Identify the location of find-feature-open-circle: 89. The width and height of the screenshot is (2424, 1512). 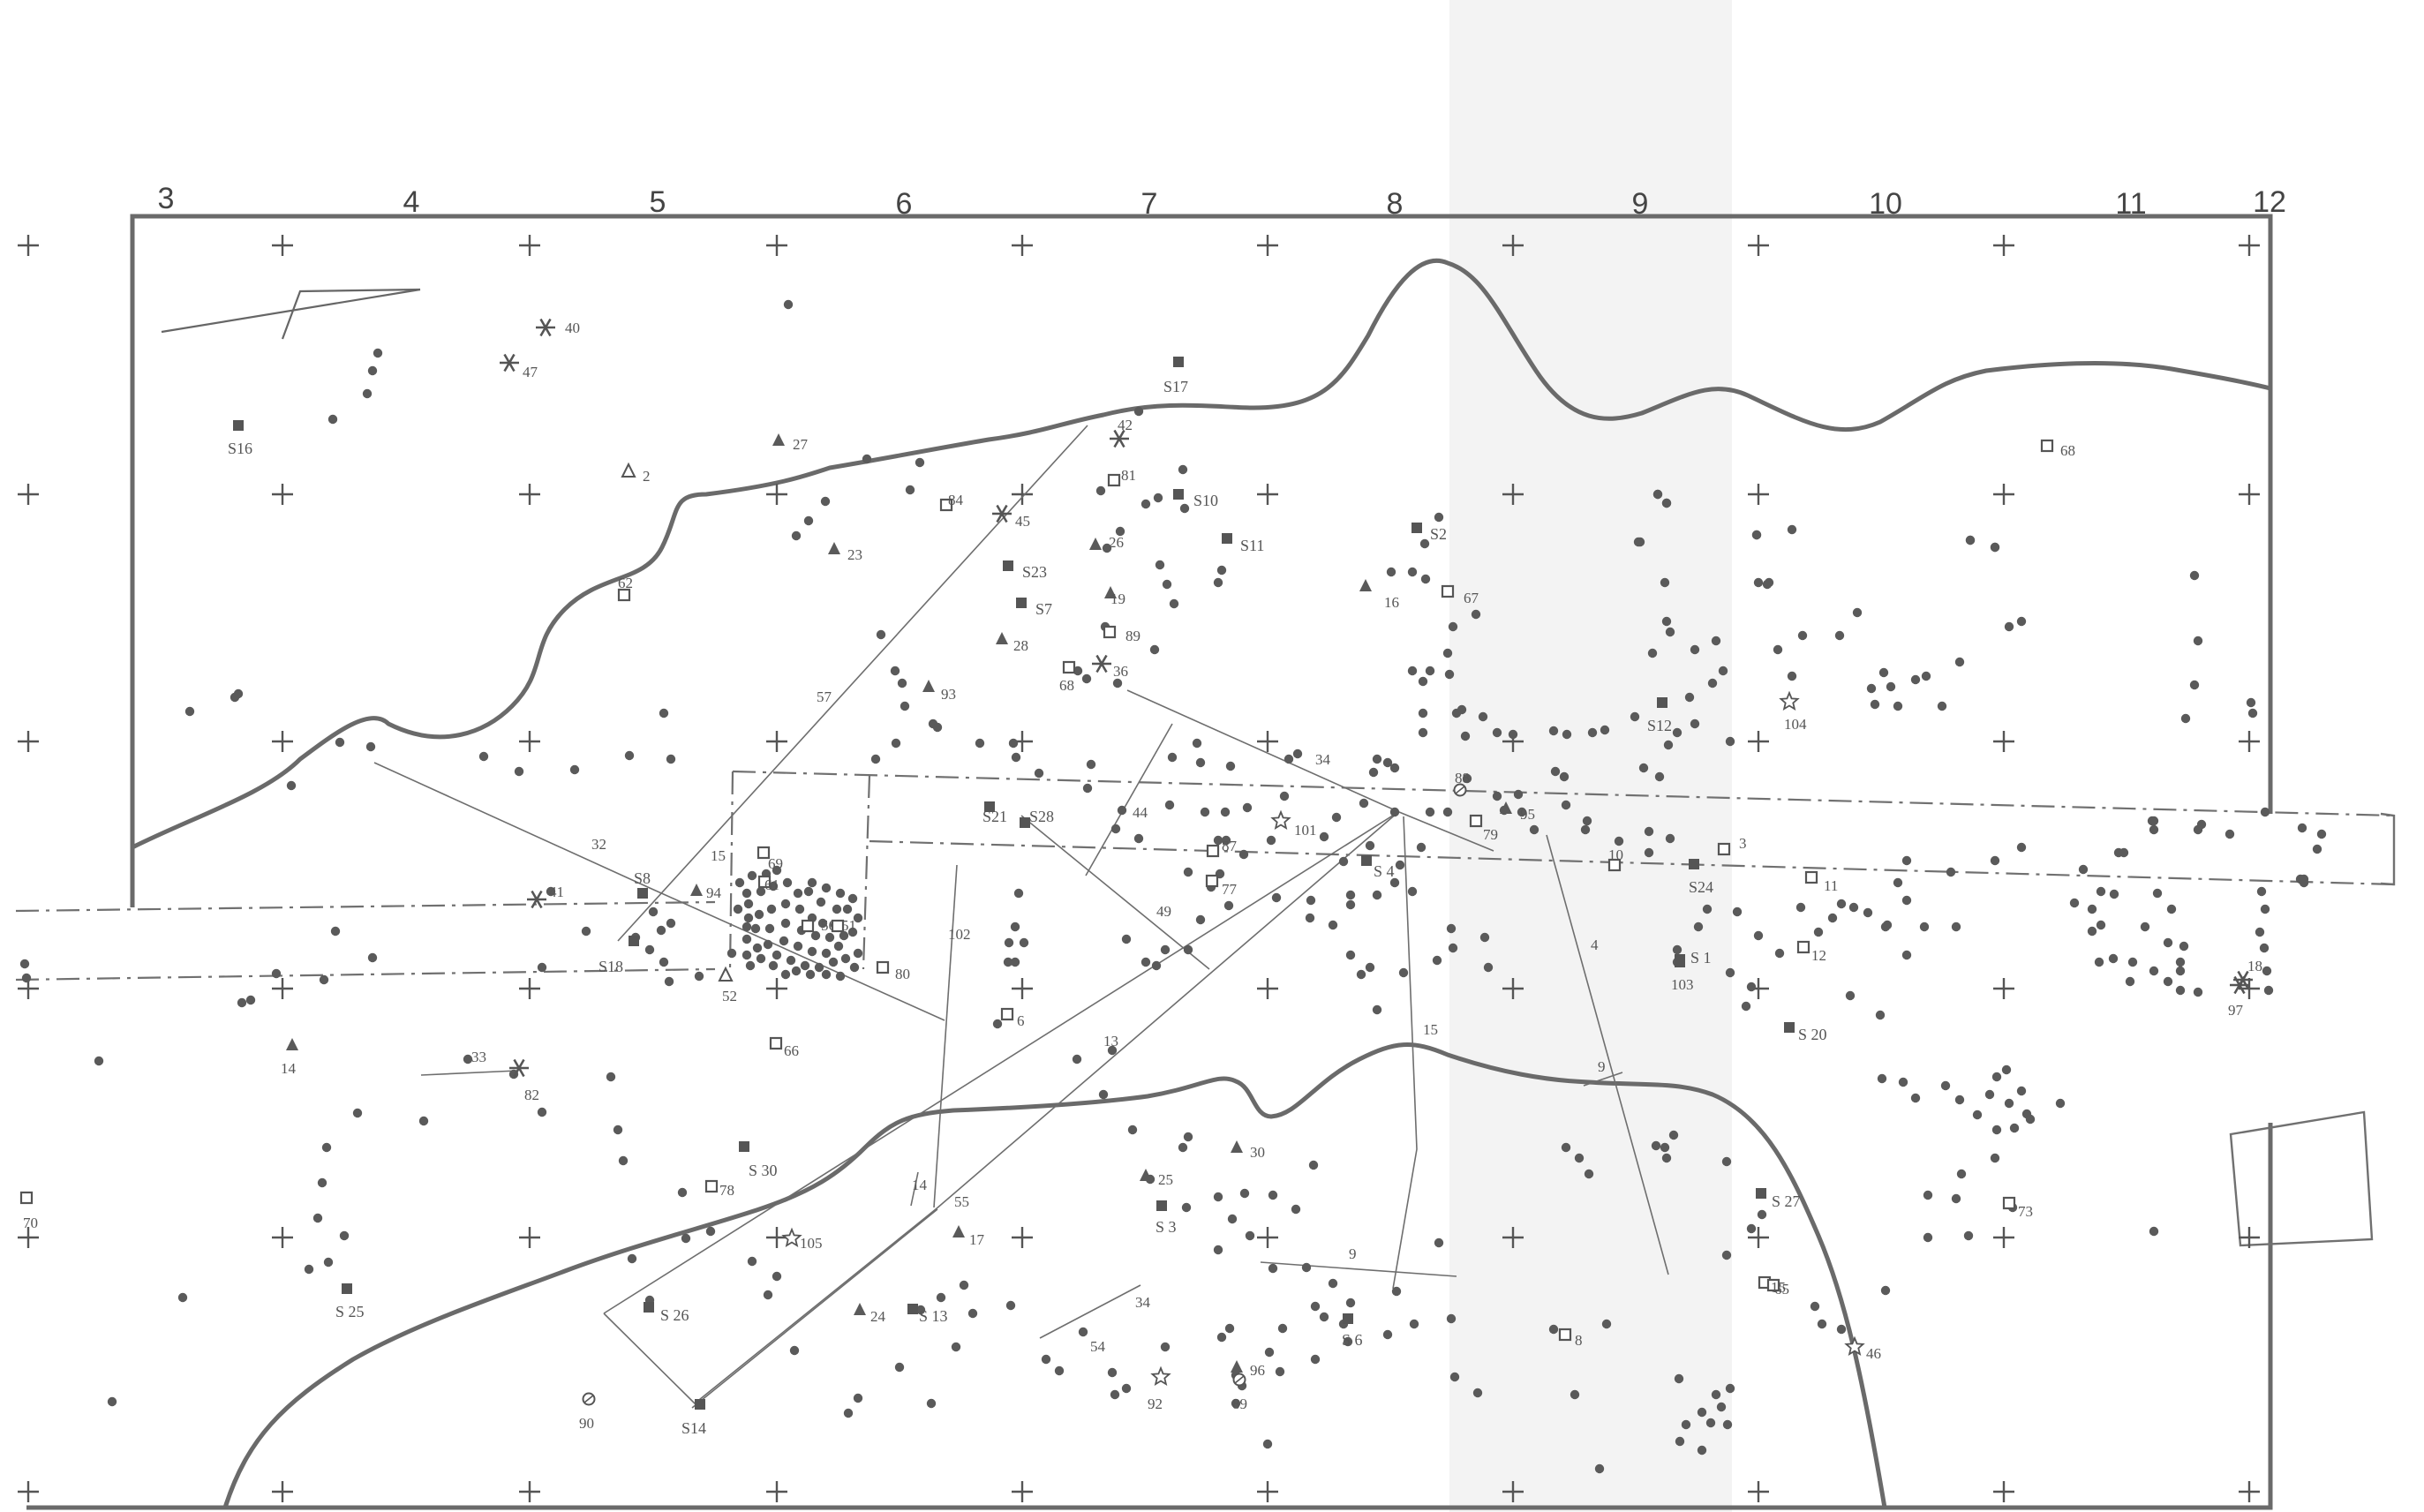
(1239, 1392).